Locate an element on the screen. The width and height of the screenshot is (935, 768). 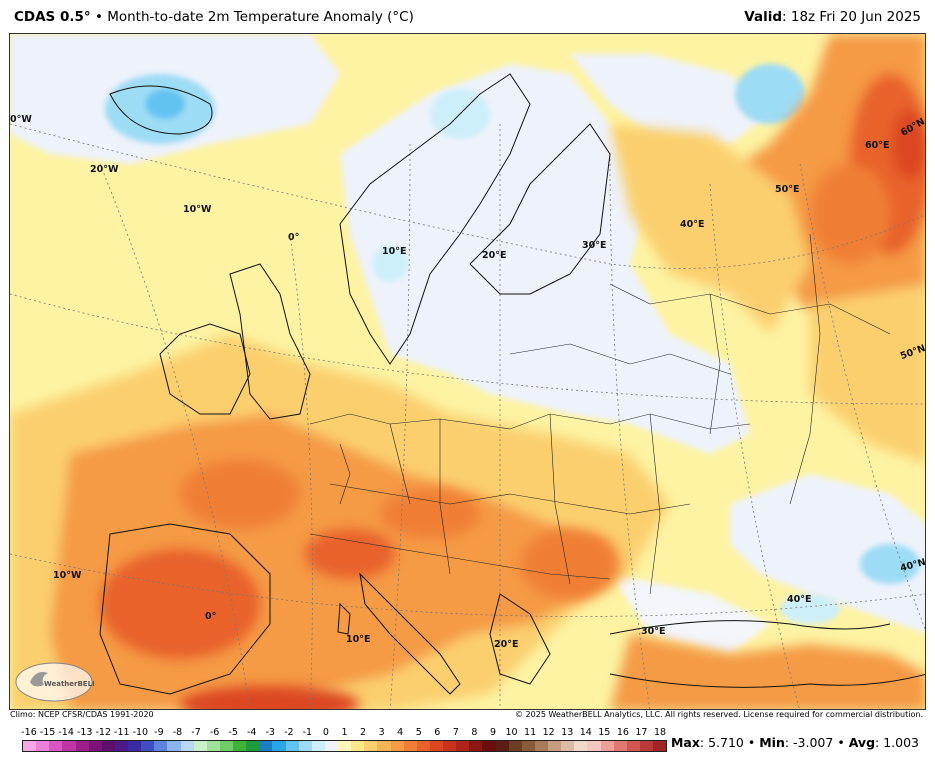
svg-text: WeatherBELL is located at coordinates (69, 684).